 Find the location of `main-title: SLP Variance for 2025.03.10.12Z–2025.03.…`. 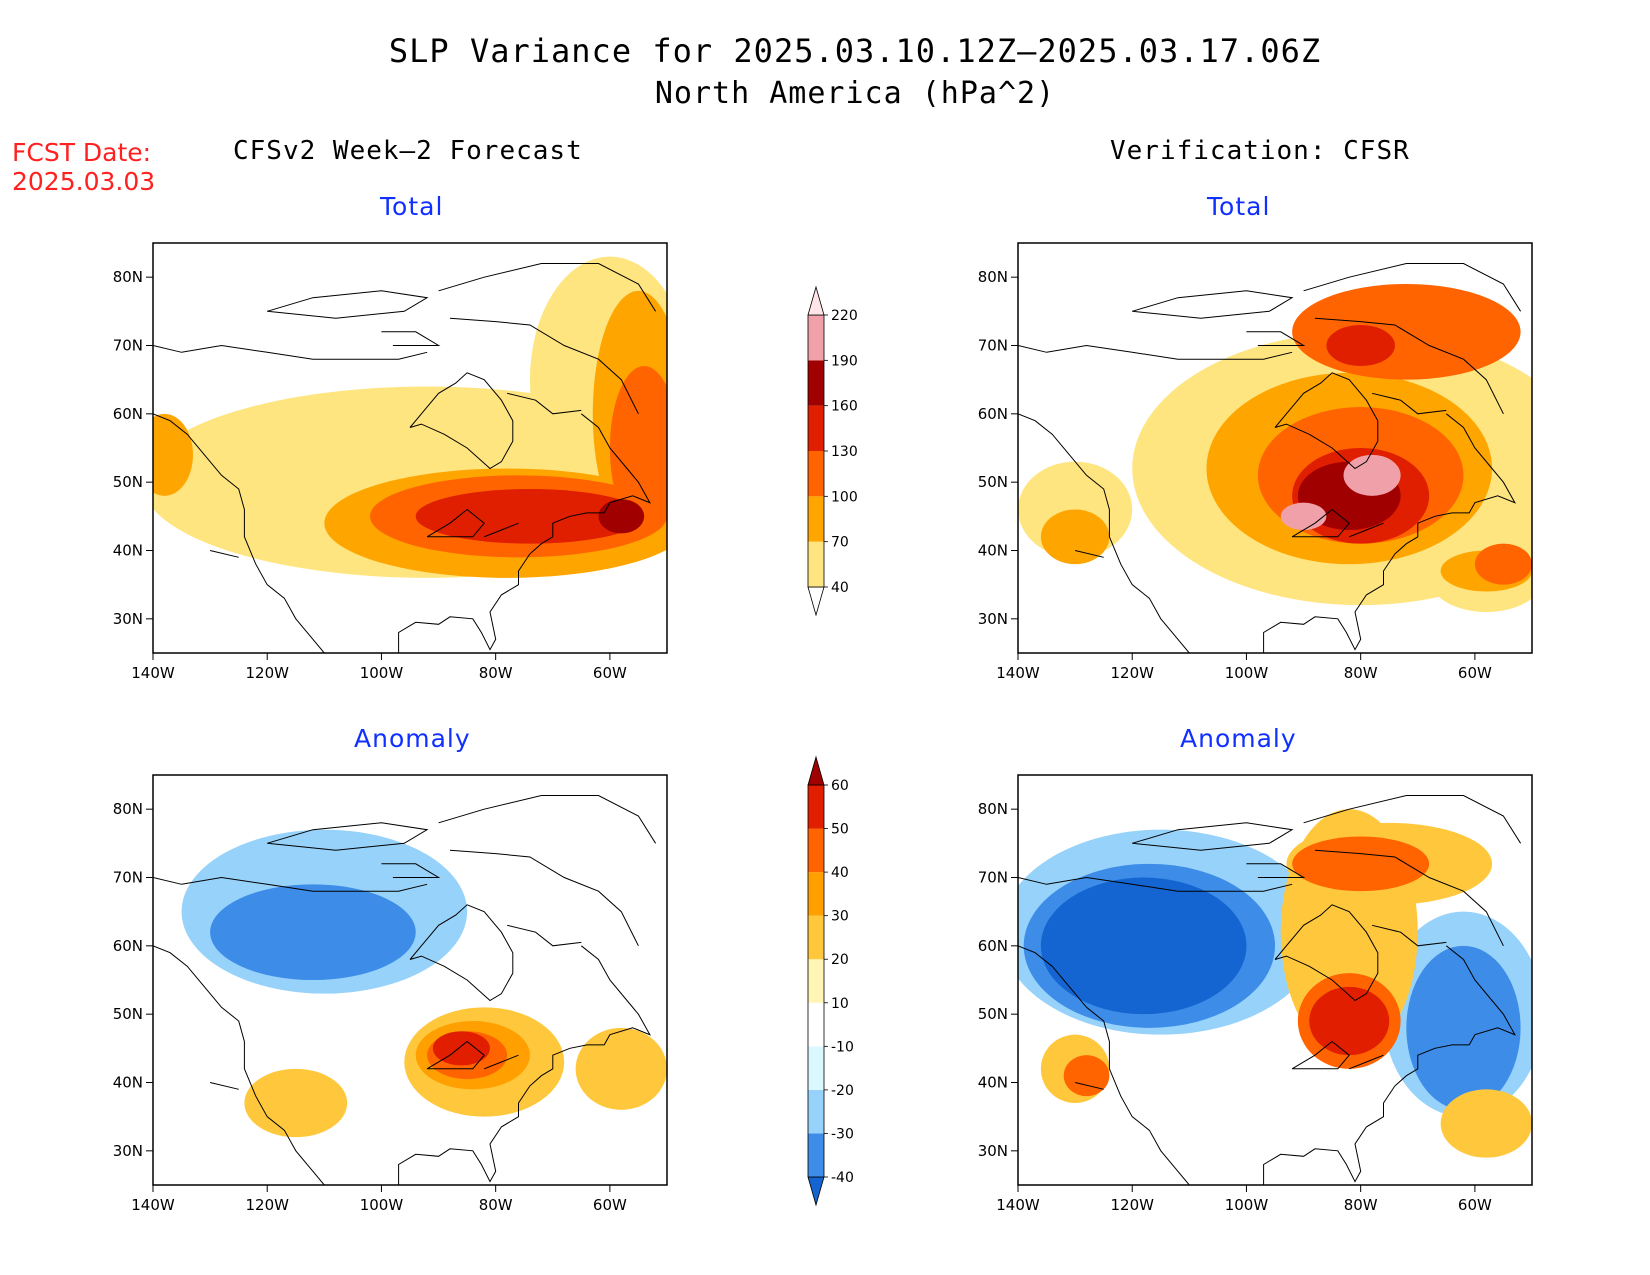

main-title: SLP Variance for 2025.03.10.12Z–2025.03.… is located at coordinates (855, 51).